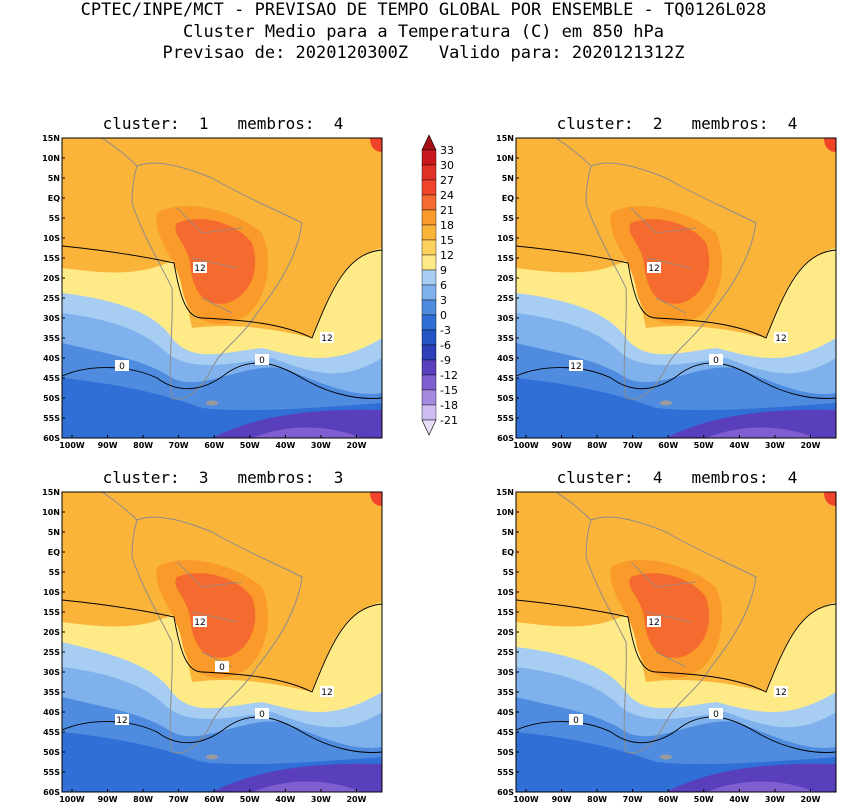  What do you see at coordinates (297, 777) in the screenshot?
I see `temp-band-minus6` at bounding box center [297, 777].